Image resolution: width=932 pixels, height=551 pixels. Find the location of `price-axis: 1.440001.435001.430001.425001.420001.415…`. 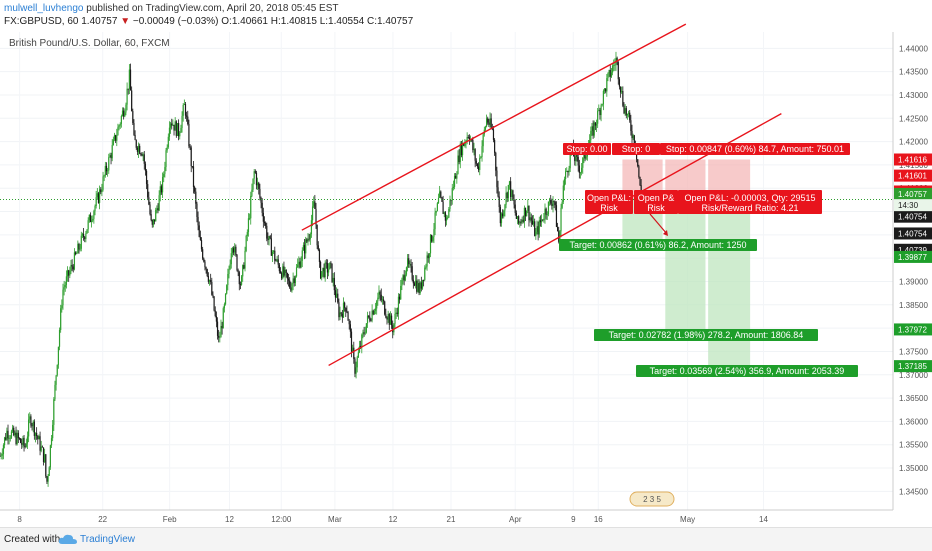

price-axis: 1.440001.435001.430001.425001.420001.415… is located at coordinates (913, 270).